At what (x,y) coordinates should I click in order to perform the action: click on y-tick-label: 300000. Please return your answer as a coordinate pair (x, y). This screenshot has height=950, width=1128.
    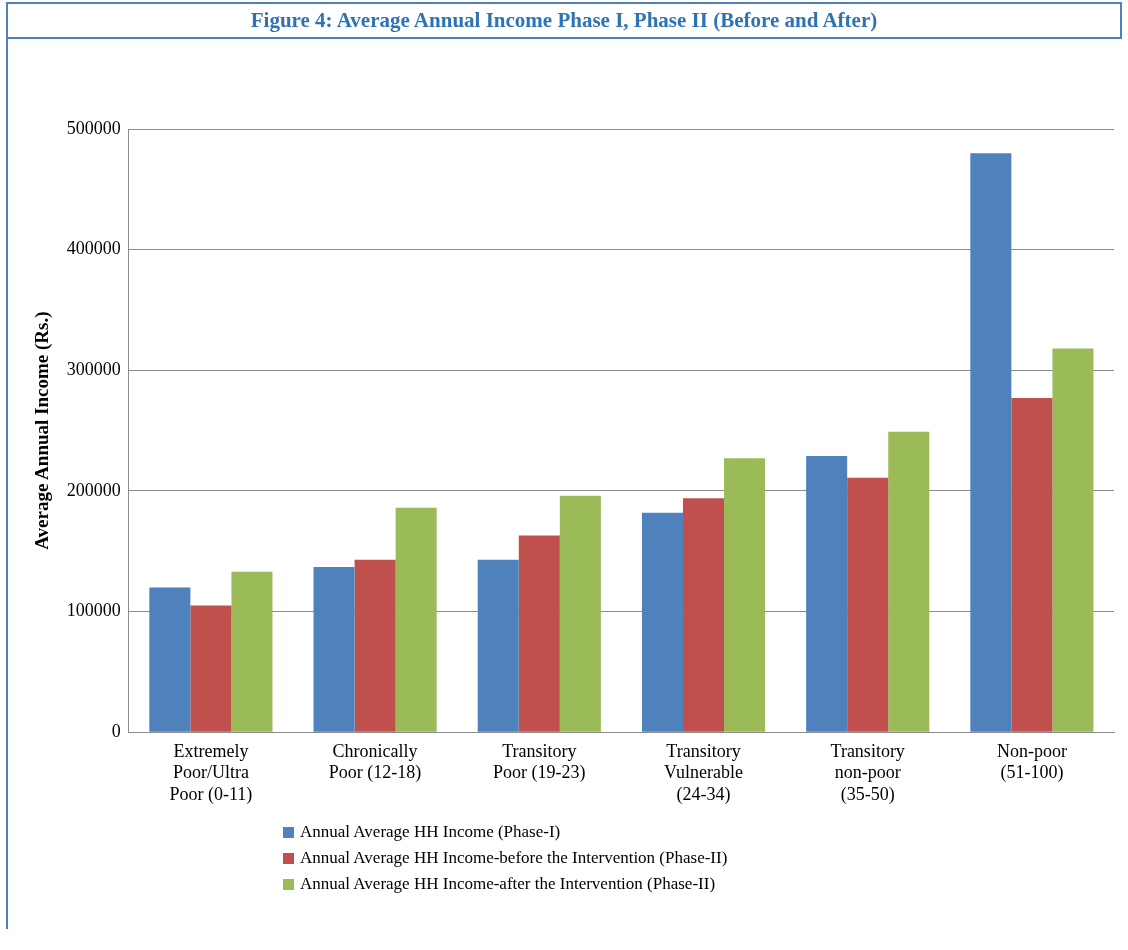
    Looking at the image, I should click on (93, 369).